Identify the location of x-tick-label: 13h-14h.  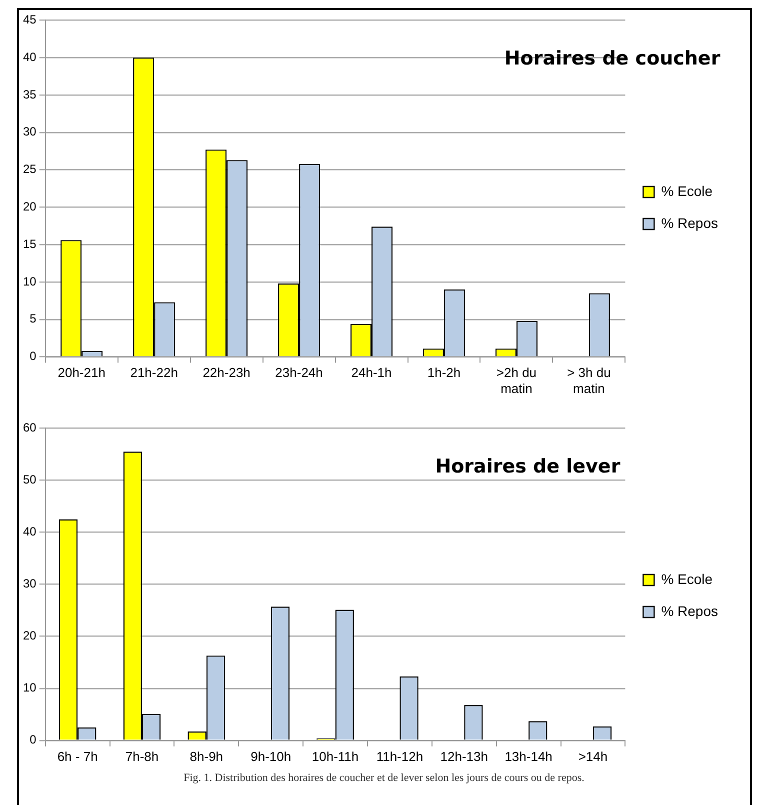
(528, 756).